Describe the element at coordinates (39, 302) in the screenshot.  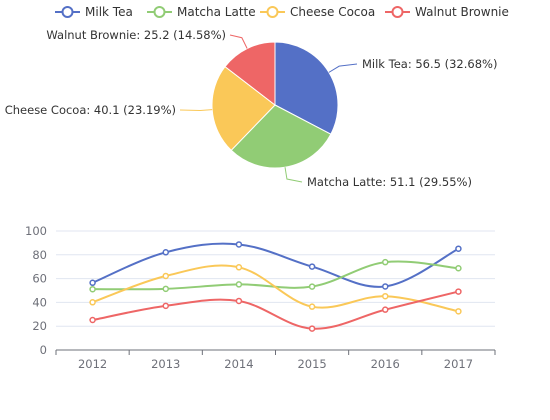
I see `y-tick-label-3: 40` at that location.